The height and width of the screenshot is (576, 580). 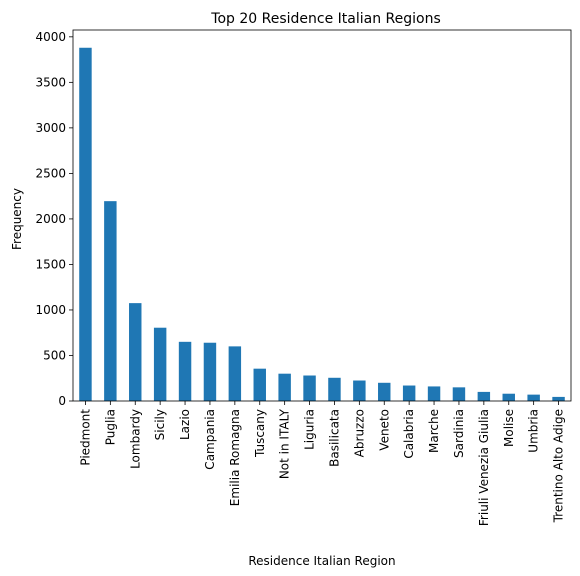 I want to click on bar-campania, so click(x=210, y=371).